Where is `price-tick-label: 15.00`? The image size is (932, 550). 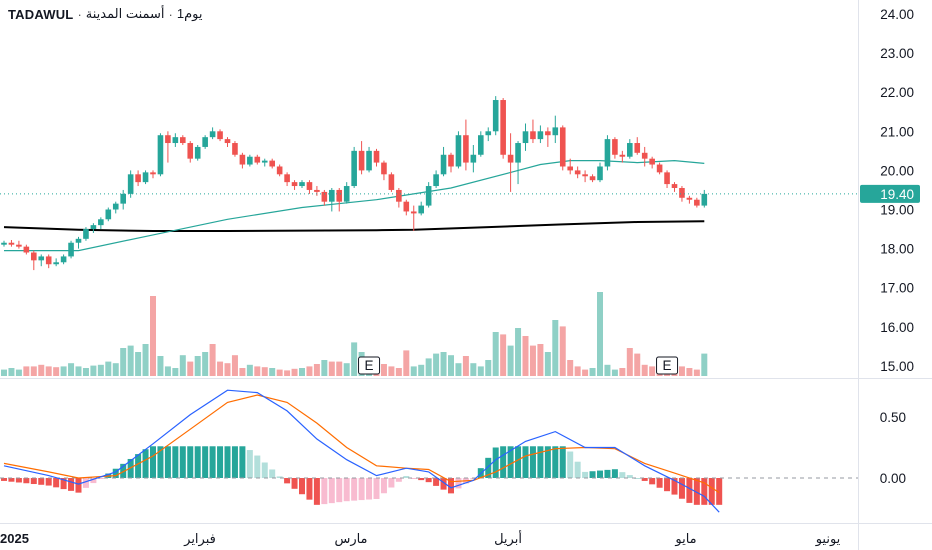
price-tick-label: 15.00 is located at coordinates (897, 366).